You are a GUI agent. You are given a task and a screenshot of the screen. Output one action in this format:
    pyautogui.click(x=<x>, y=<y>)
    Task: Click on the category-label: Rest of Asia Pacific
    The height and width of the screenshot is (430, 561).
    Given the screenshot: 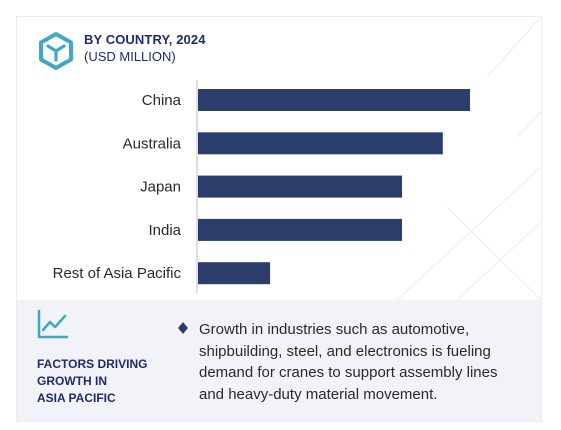 What is the action you would take?
    pyautogui.click(x=117, y=273)
    